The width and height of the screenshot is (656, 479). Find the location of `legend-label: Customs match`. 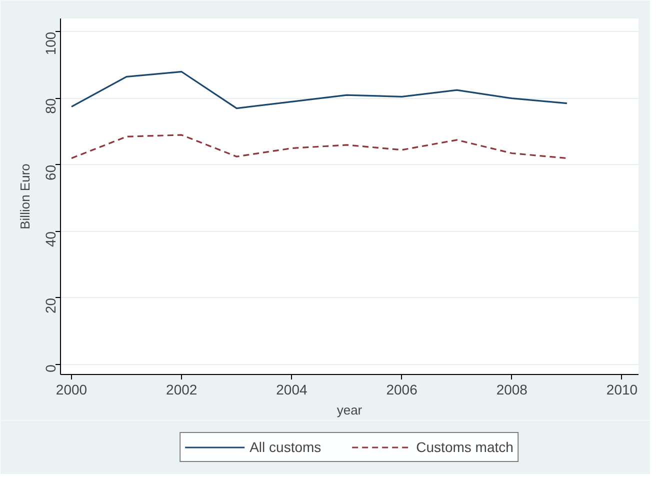

legend-label: Customs match is located at coordinates (465, 447).